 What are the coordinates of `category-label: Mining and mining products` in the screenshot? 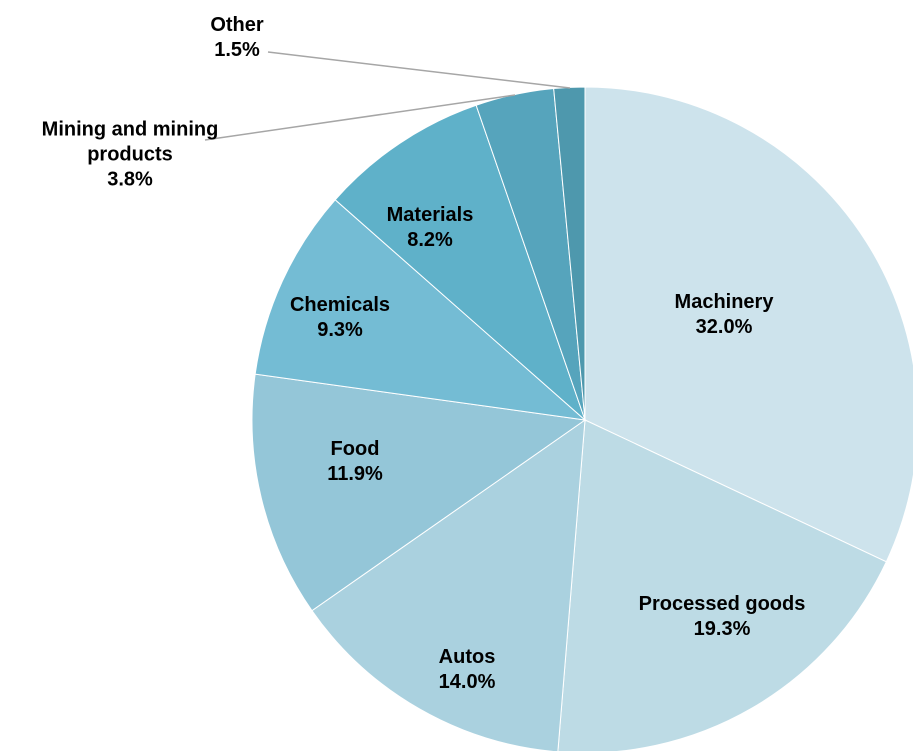 It's located at (130, 142).